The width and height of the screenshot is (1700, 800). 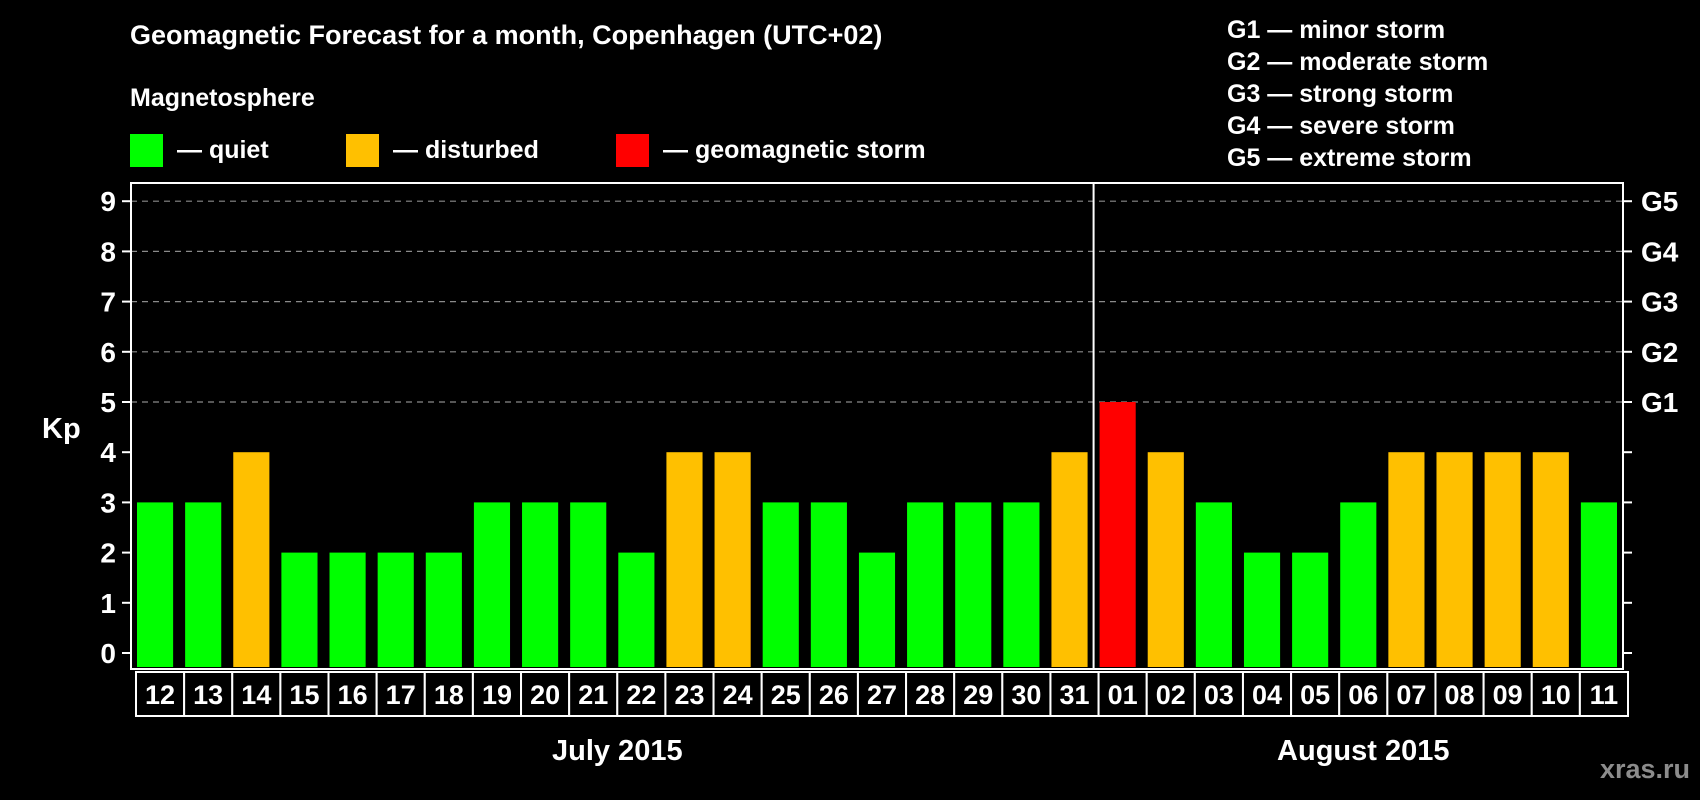 I want to click on watermark: xras.ru, so click(x=1644, y=769).